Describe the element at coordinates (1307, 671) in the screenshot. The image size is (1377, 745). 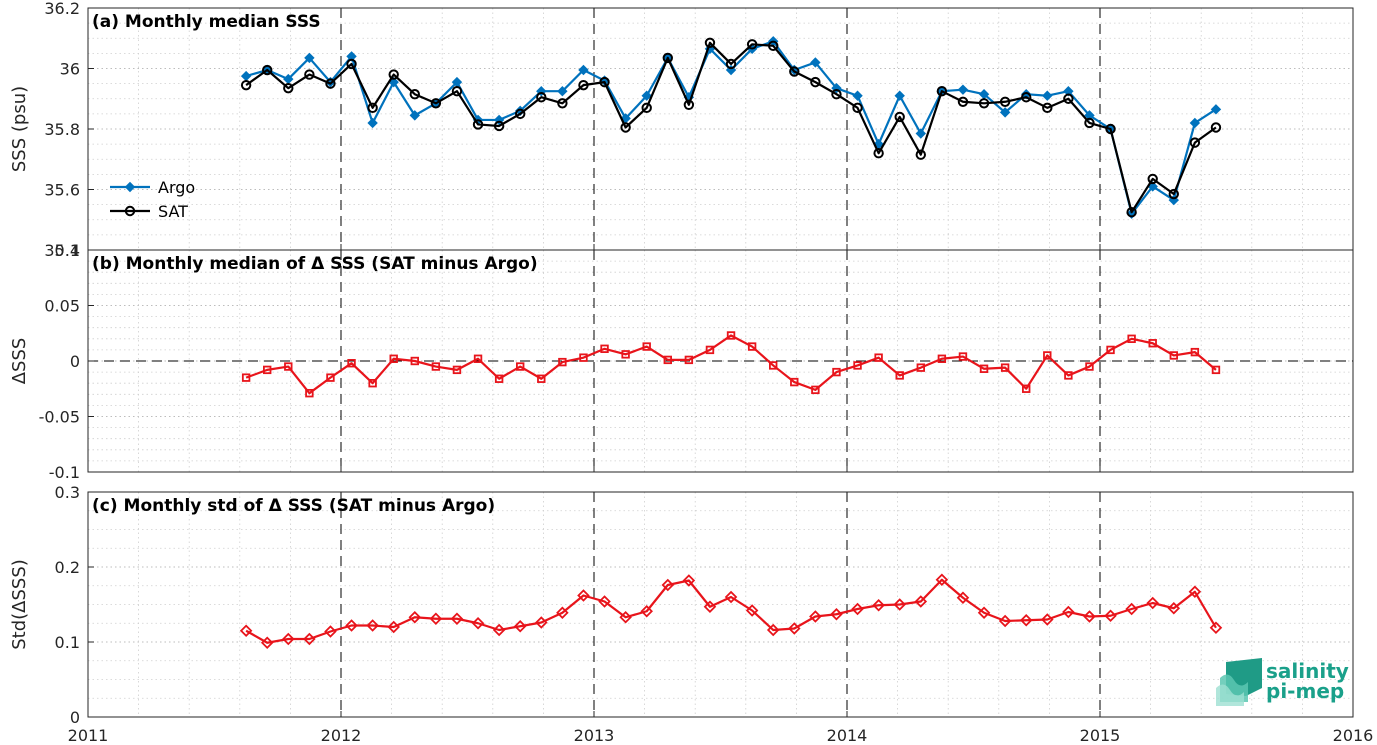
I see `logo-line1: salinity` at that location.